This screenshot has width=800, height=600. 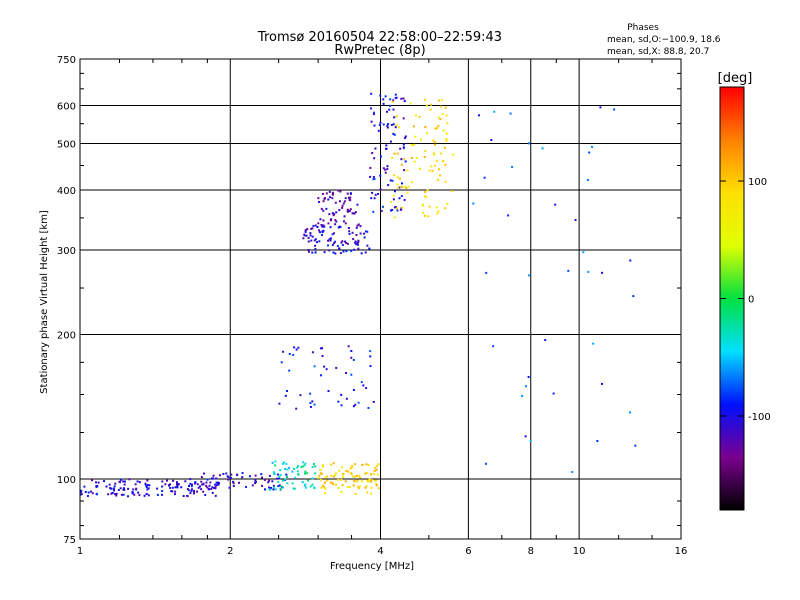 I want to click on chart-title: Tromsø 20160504 22:58:00–22:59:43, so click(x=379, y=37).